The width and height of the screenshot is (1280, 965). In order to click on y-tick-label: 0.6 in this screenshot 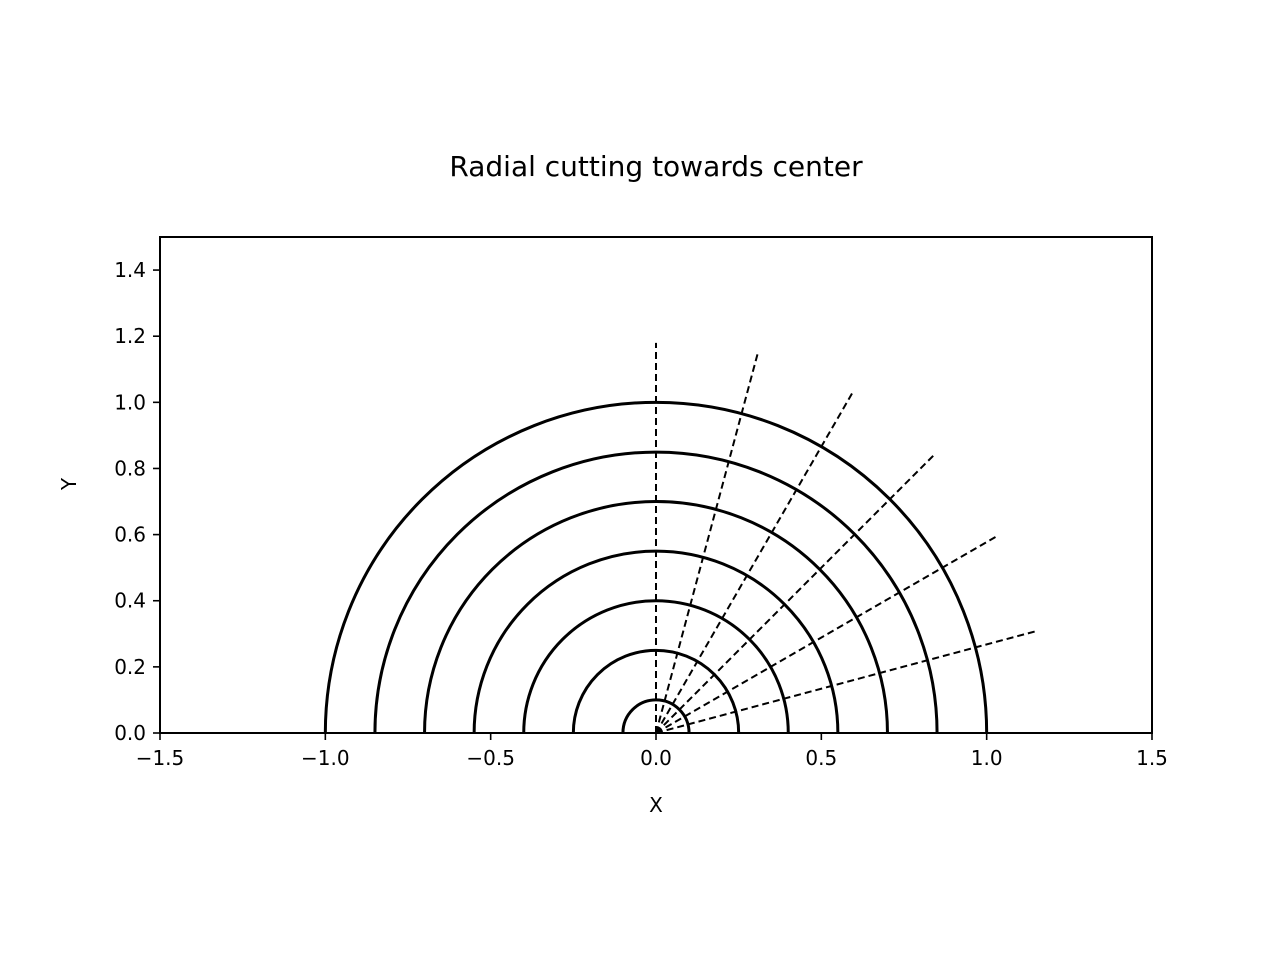, I will do `click(130, 535)`.